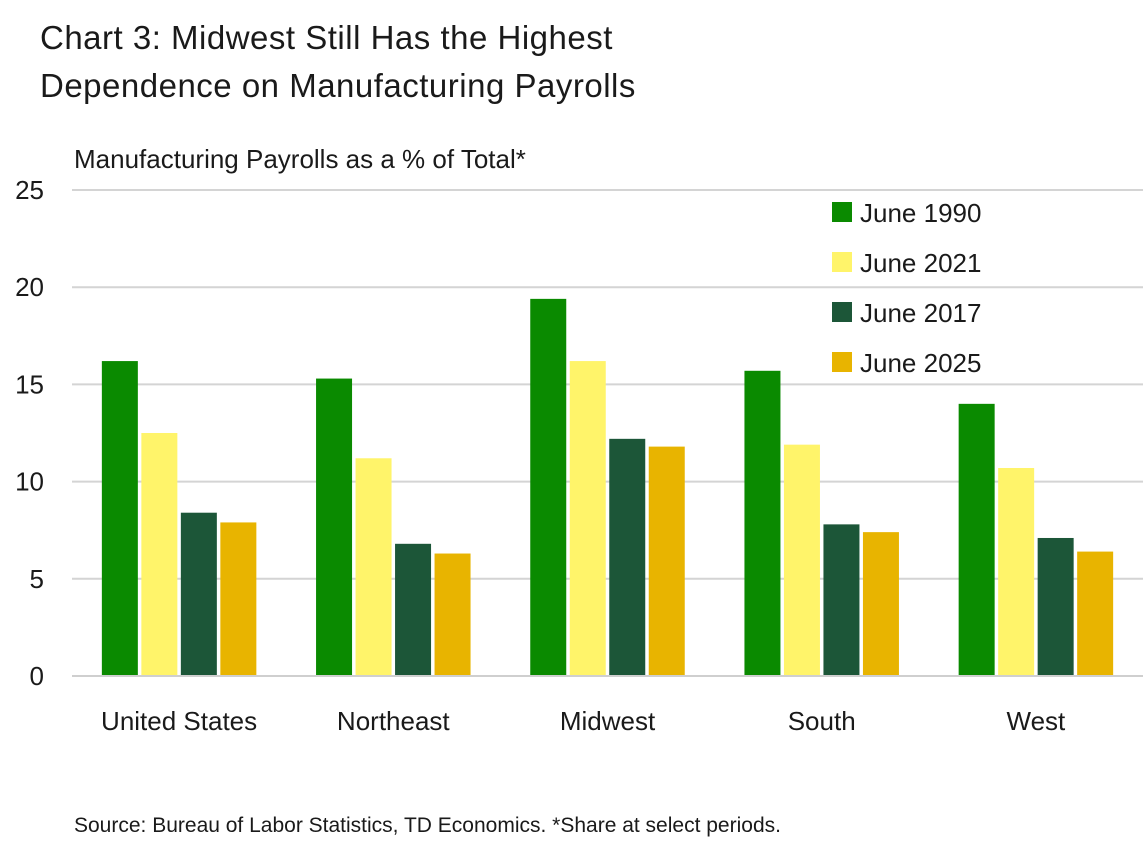  Describe the element at coordinates (413, 609) in the screenshot. I see `bar-northeast-june-2017` at that location.